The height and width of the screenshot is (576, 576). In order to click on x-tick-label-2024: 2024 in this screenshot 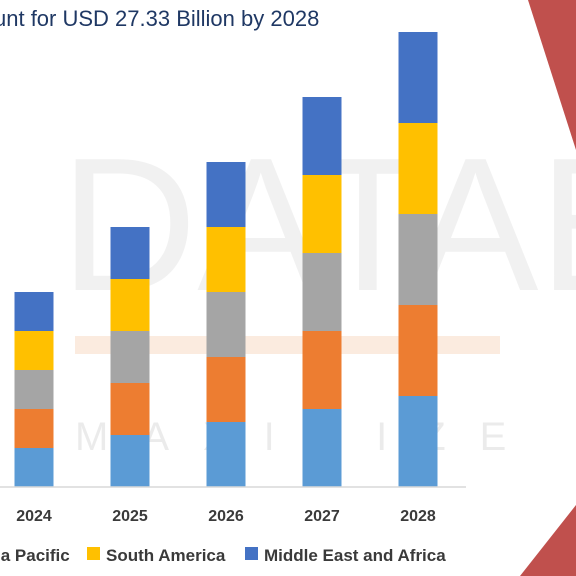, I will do `click(34, 516)`.